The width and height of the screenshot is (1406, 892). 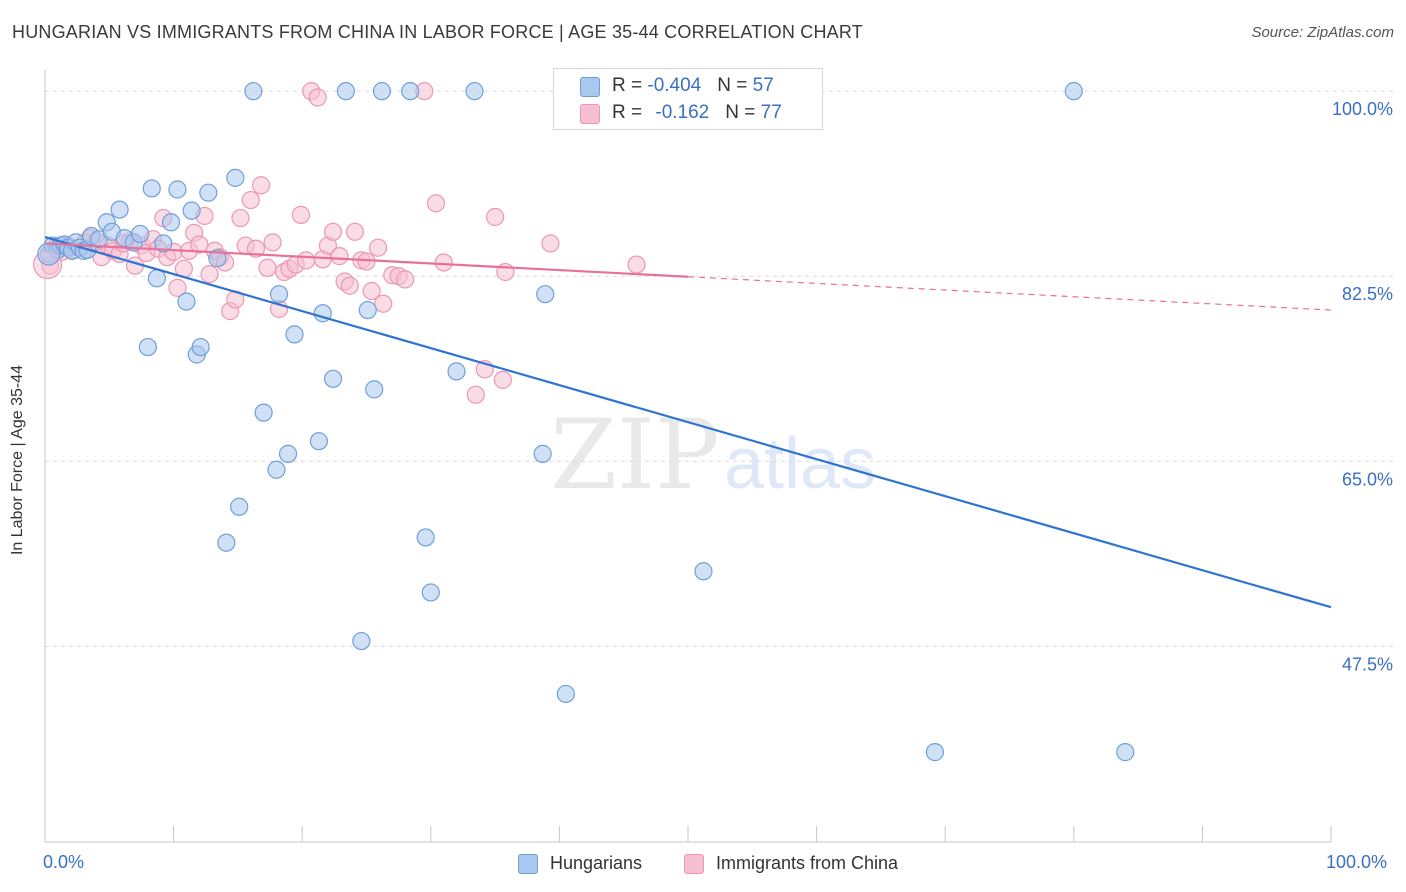 What do you see at coordinates (49, 254) in the screenshot?
I see `hungarian-cluster-point` at bounding box center [49, 254].